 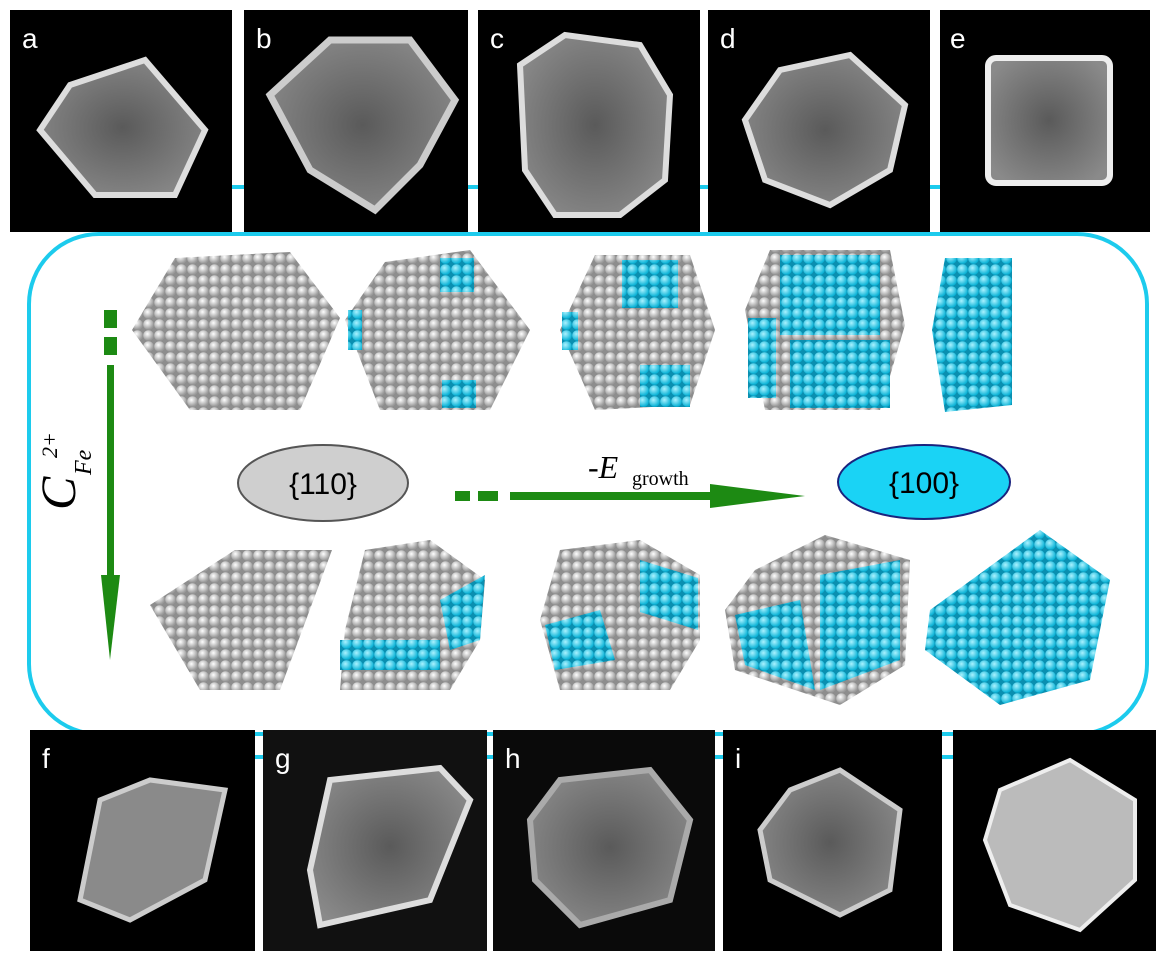 I want to click on panel-label: g, so click(x=283, y=758).